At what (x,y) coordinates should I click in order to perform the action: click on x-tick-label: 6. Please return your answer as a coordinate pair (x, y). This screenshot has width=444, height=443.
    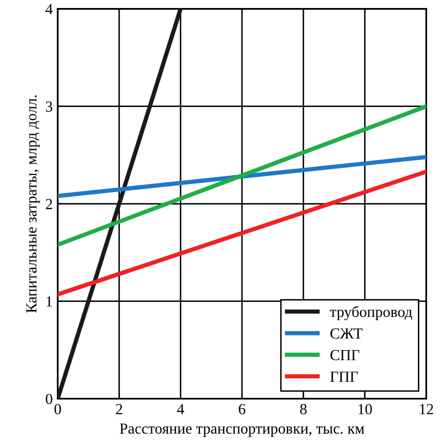
    Looking at the image, I should click on (242, 409).